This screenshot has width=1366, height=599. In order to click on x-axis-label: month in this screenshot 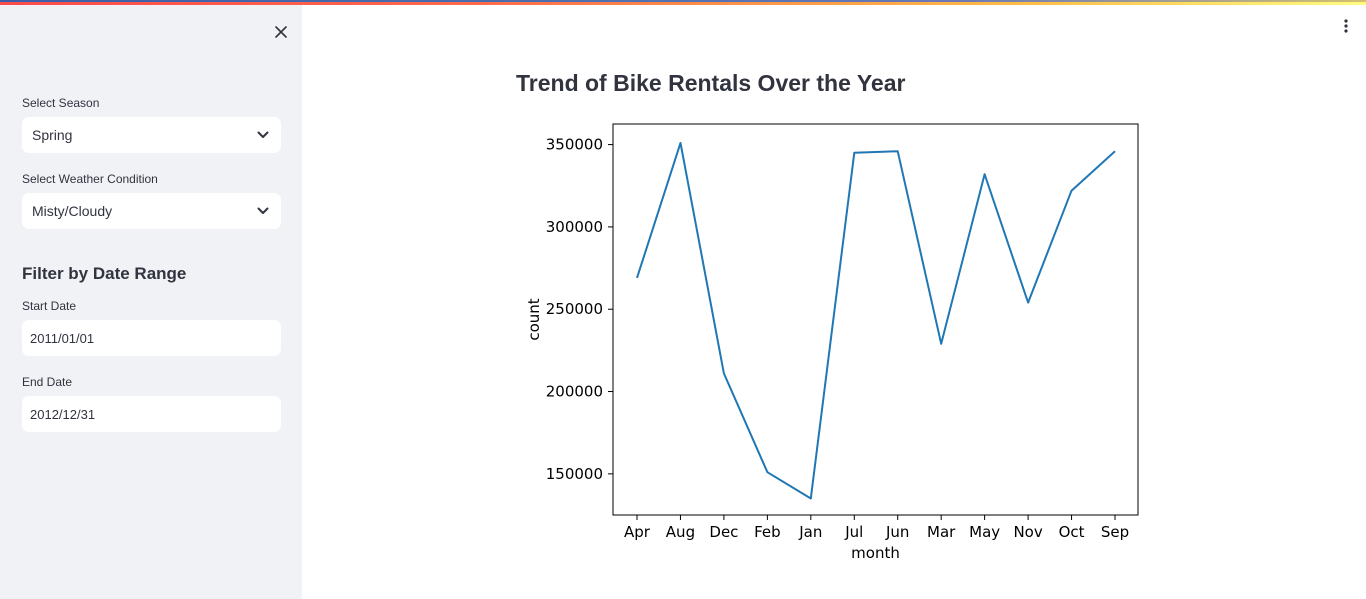, I will do `click(875, 553)`.